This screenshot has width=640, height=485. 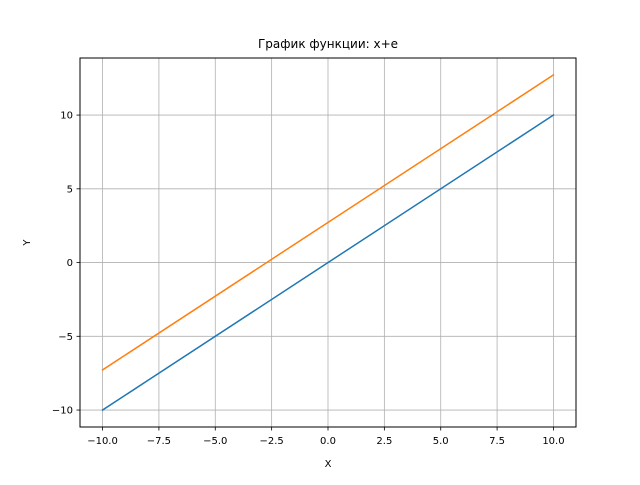 I want to click on x-tick-label: 5.0, so click(x=441, y=441).